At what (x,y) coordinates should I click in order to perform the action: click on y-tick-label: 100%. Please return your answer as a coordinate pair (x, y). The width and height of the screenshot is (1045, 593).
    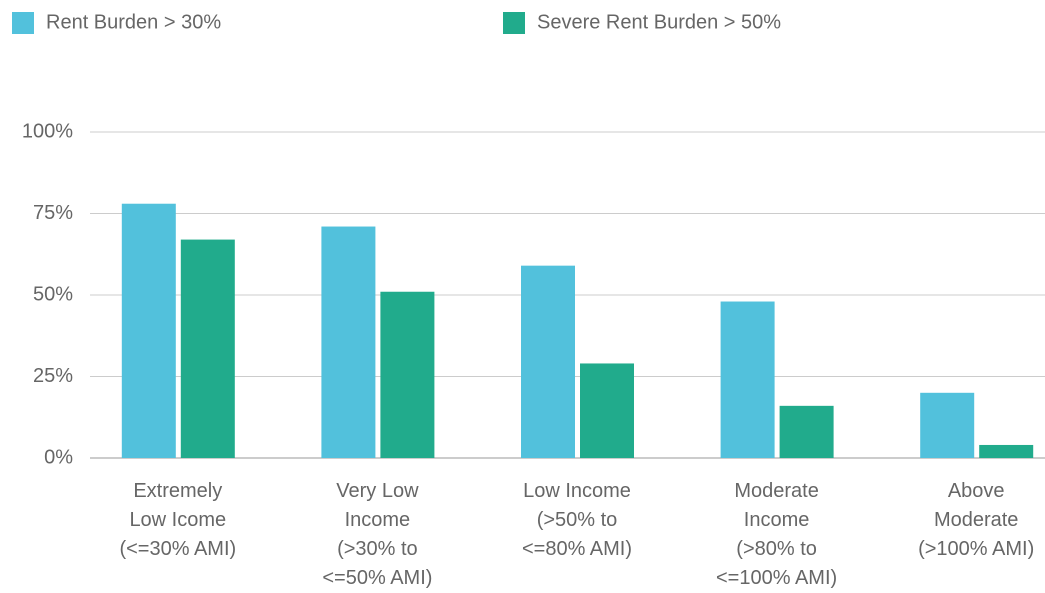
    Looking at the image, I should click on (47, 131).